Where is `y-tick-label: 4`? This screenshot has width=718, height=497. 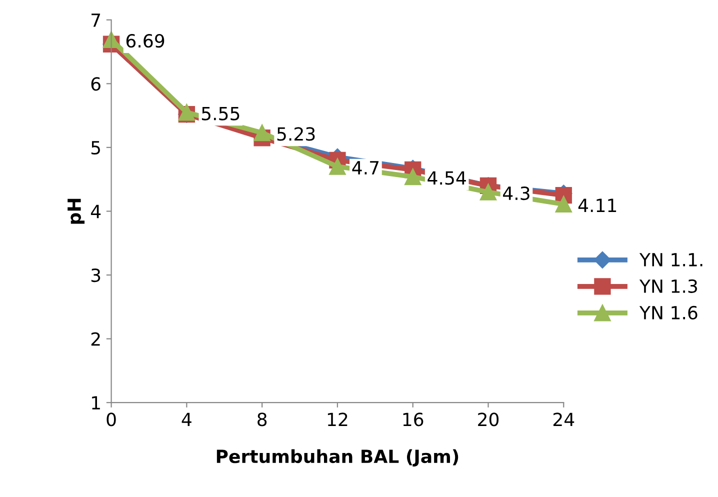 y-tick-label: 4 is located at coordinates (95, 211).